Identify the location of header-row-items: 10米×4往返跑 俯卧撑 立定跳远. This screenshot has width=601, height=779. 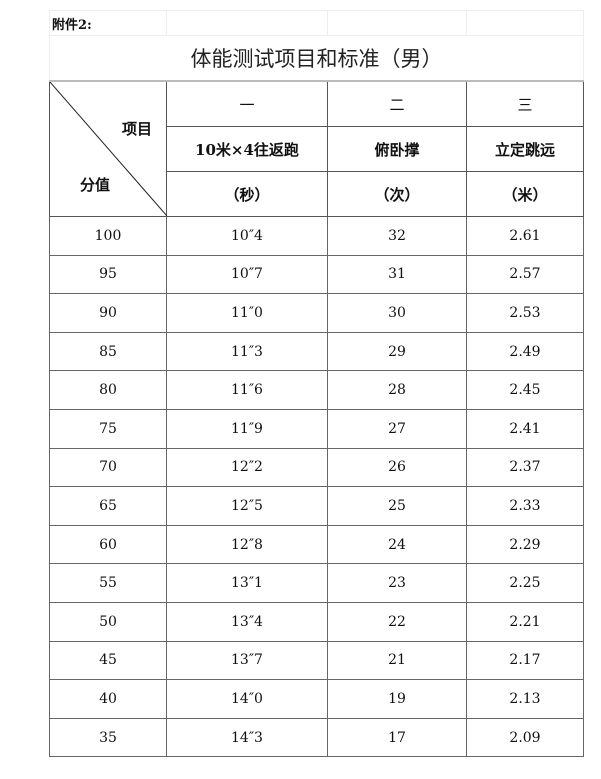
(317, 149).